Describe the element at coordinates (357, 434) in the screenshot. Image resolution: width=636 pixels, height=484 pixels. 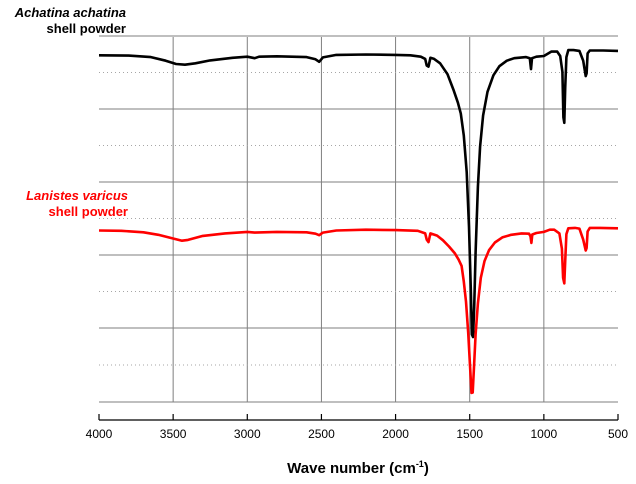
I see `x-tick-labels: 4000 3500 3000 2500 2000 1500 1000 500` at that location.